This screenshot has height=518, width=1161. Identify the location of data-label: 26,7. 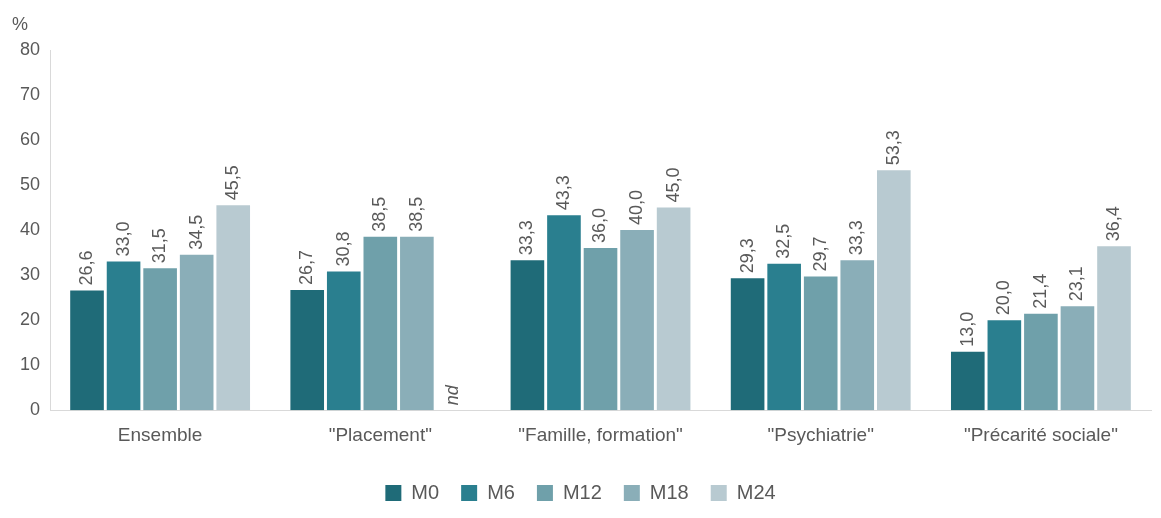
(306, 267).